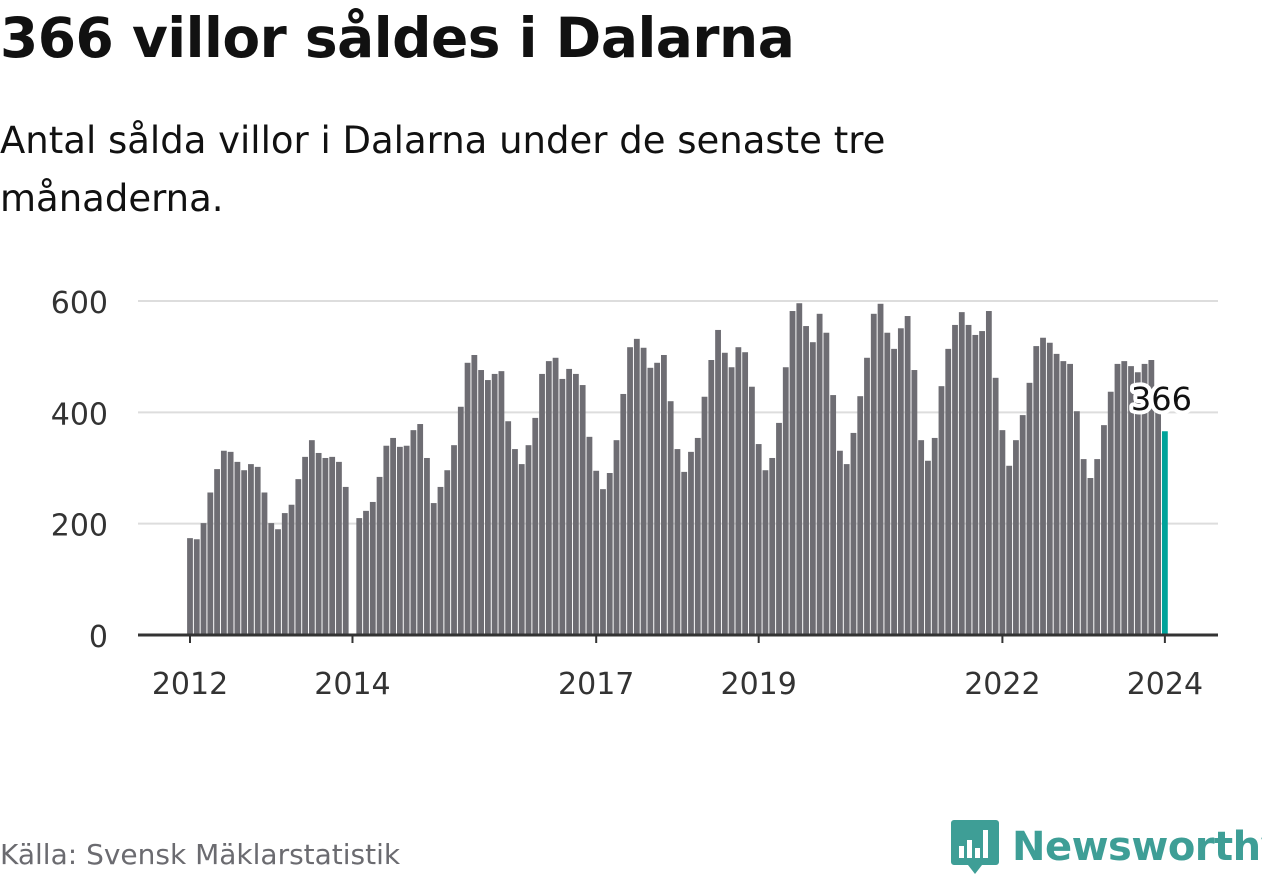 Image resolution: width=1262 pixels, height=879 pixels. I want to click on brand-logo: Newsworthy, so click(1106, 847).